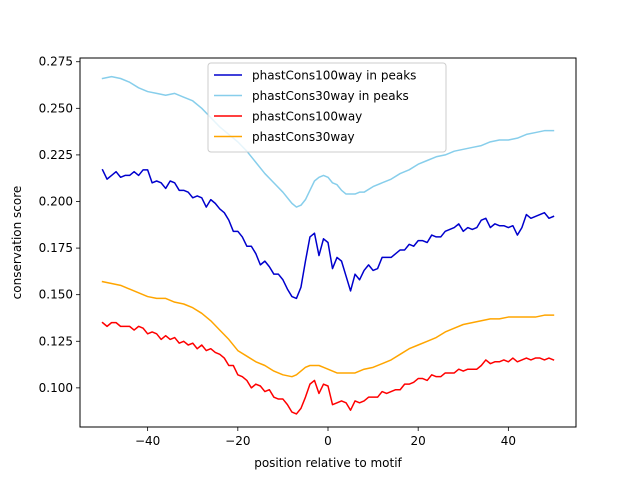 This screenshot has width=640, height=480. What do you see at coordinates (56, 341) in the screenshot?
I see `y-tick-label: 0.125` at bounding box center [56, 341].